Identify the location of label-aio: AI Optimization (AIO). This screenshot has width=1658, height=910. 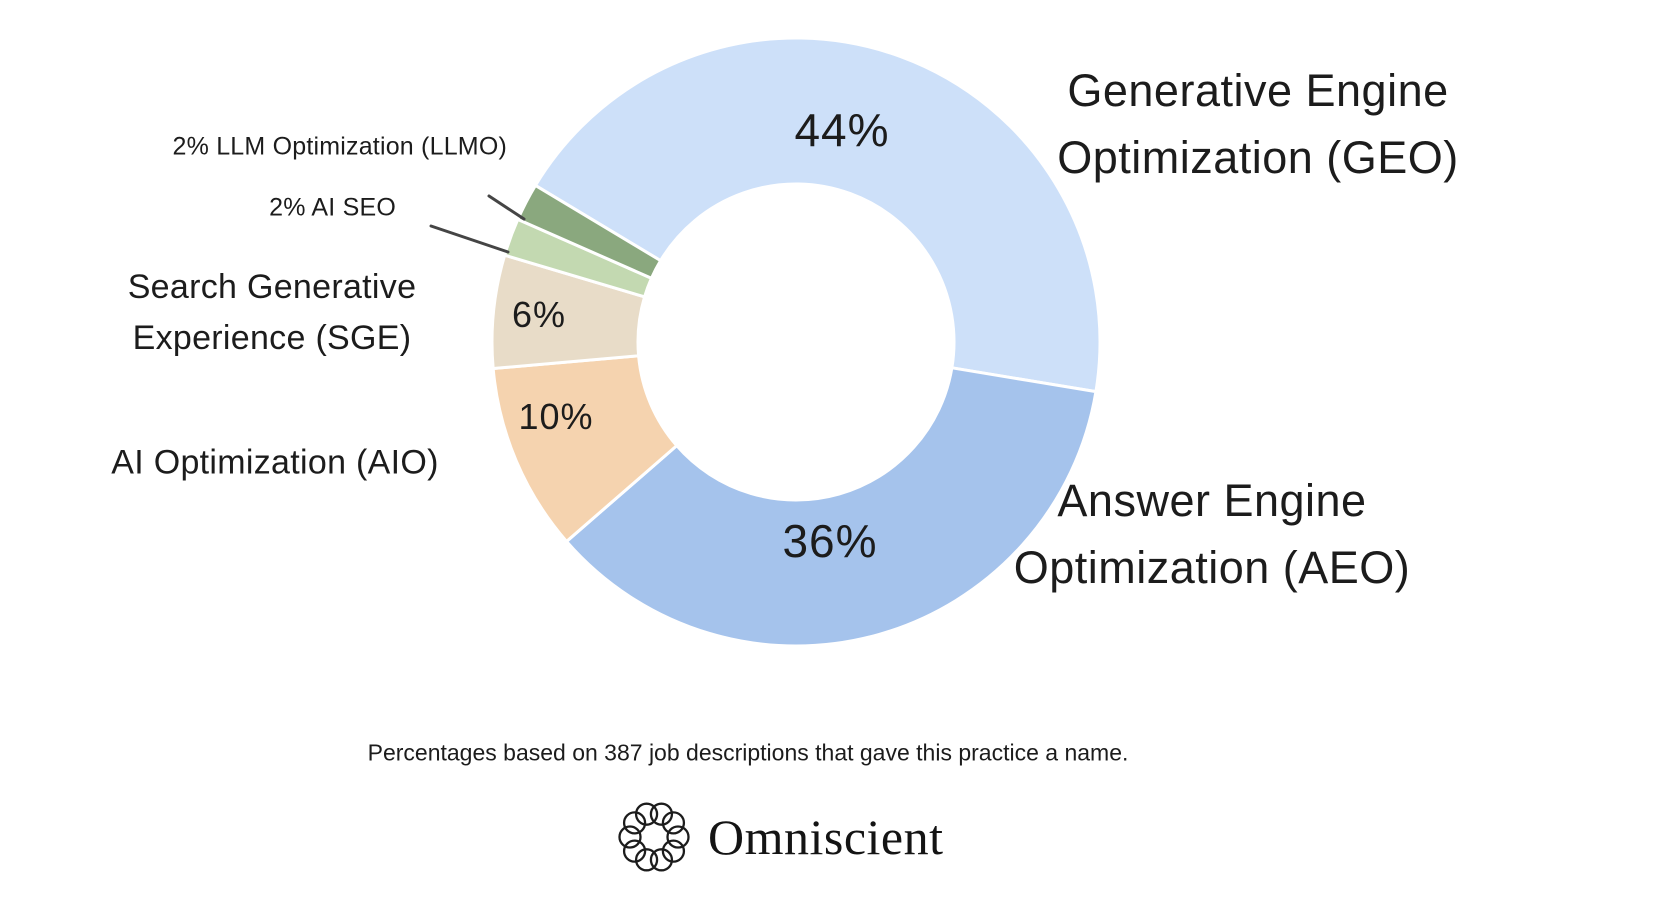
(275, 462).